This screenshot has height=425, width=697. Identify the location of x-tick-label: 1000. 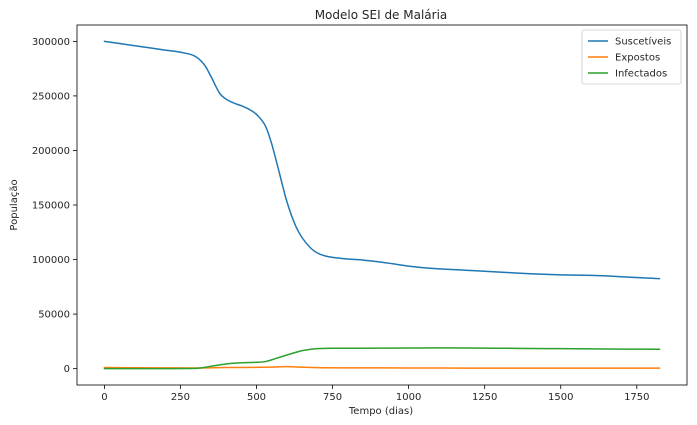
(408, 397).